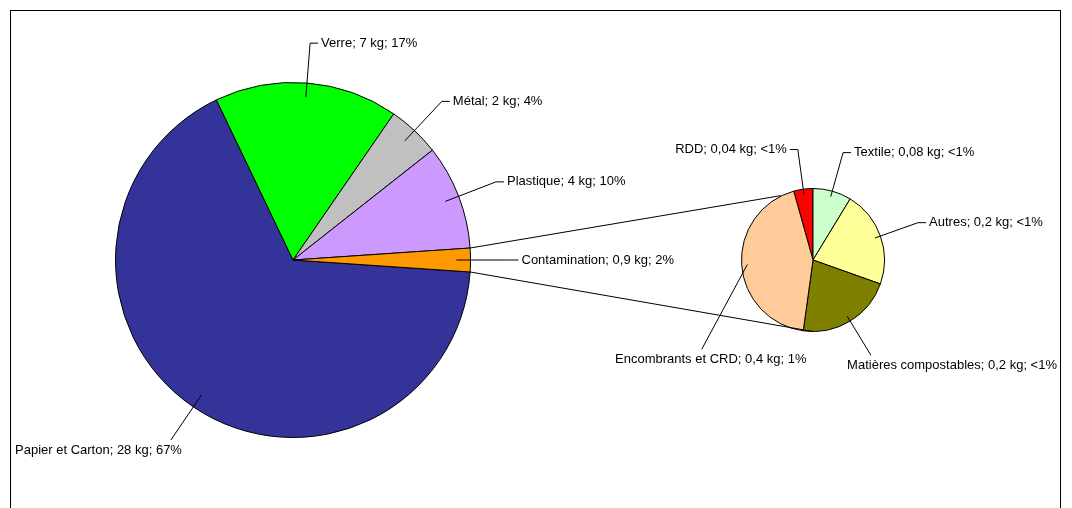 The width and height of the screenshot is (1072, 508). What do you see at coordinates (566, 181) in the screenshot?
I see `slice-label: Plastique; 4 kg; 10%` at bounding box center [566, 181].